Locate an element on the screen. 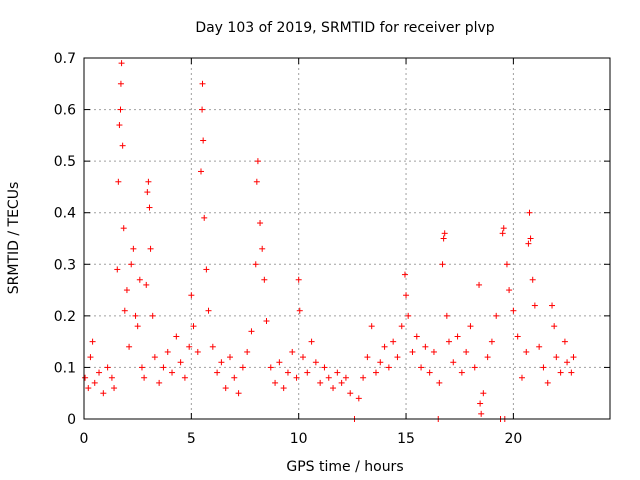  x-tick-label: 20 is located at coordinates (513, 439).